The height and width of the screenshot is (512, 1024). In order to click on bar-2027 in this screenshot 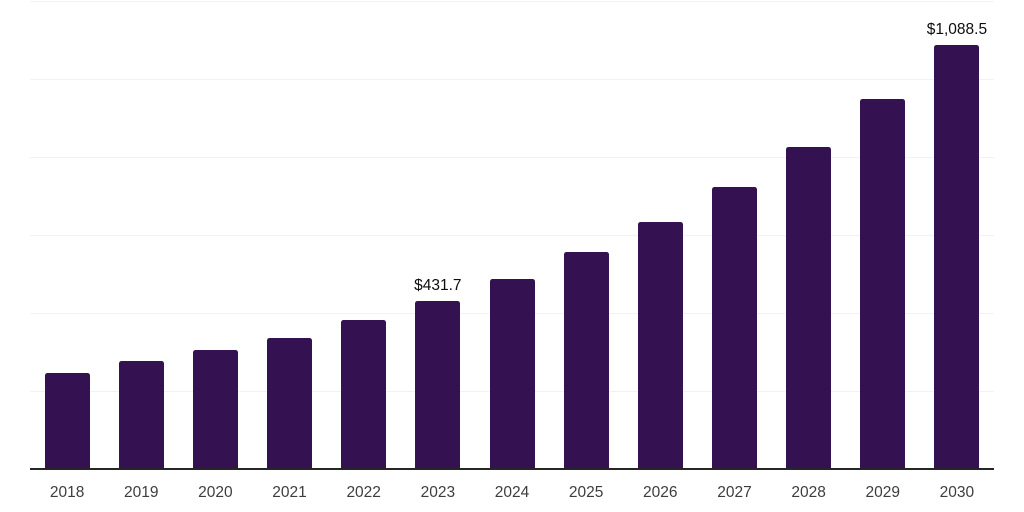, I will do `click(734, 328)`.